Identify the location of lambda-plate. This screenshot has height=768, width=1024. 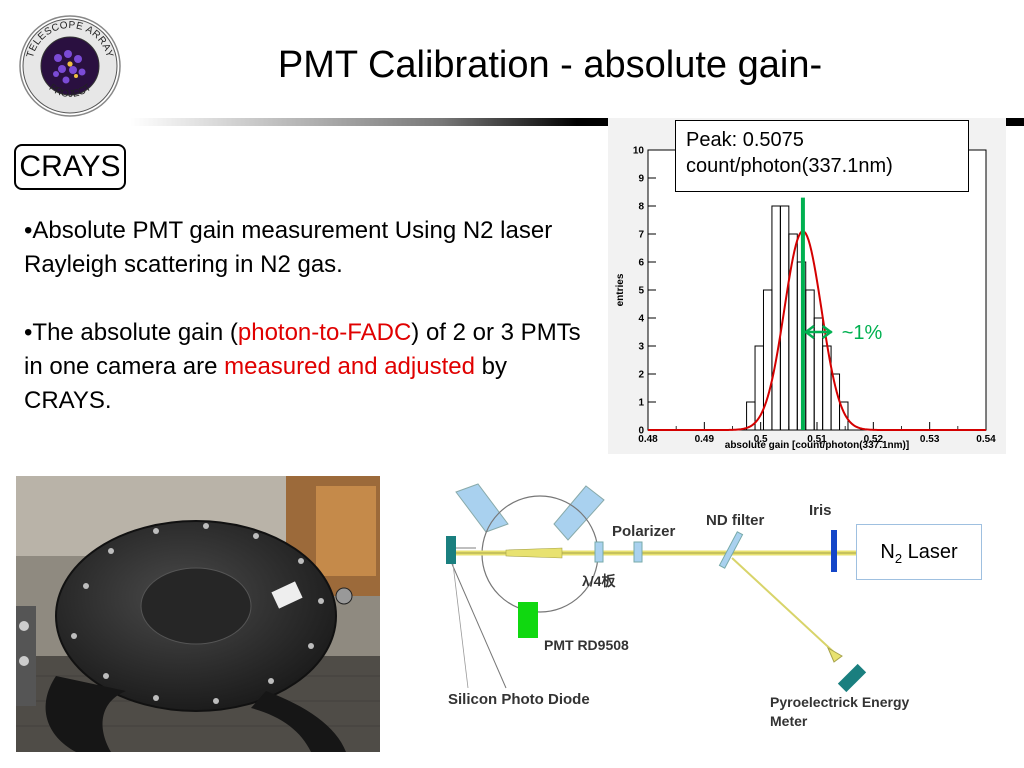
(599, 552).